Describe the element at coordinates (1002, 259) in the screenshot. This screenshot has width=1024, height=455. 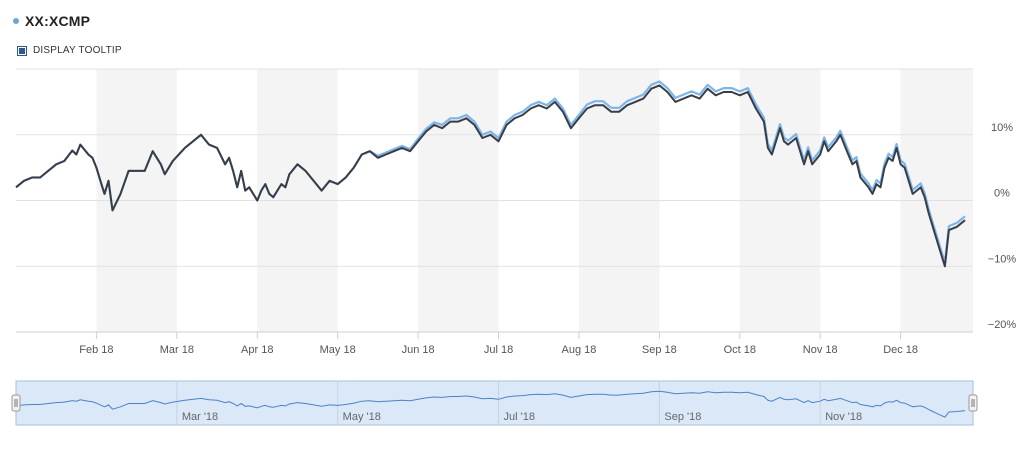
I see `y-tick-label: −10%` at that location.